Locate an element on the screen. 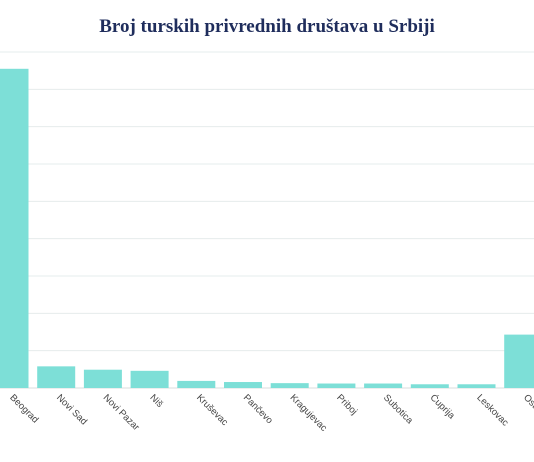 This screenshot has width=534, height=462. x-tick-label: Kruševac is located at coordinates (212, 410).